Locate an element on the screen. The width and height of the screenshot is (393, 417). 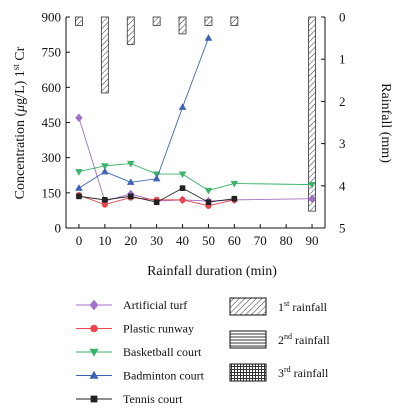
legend-rainfall-1: 2nd rainfall is located at coordinates (279, 339).